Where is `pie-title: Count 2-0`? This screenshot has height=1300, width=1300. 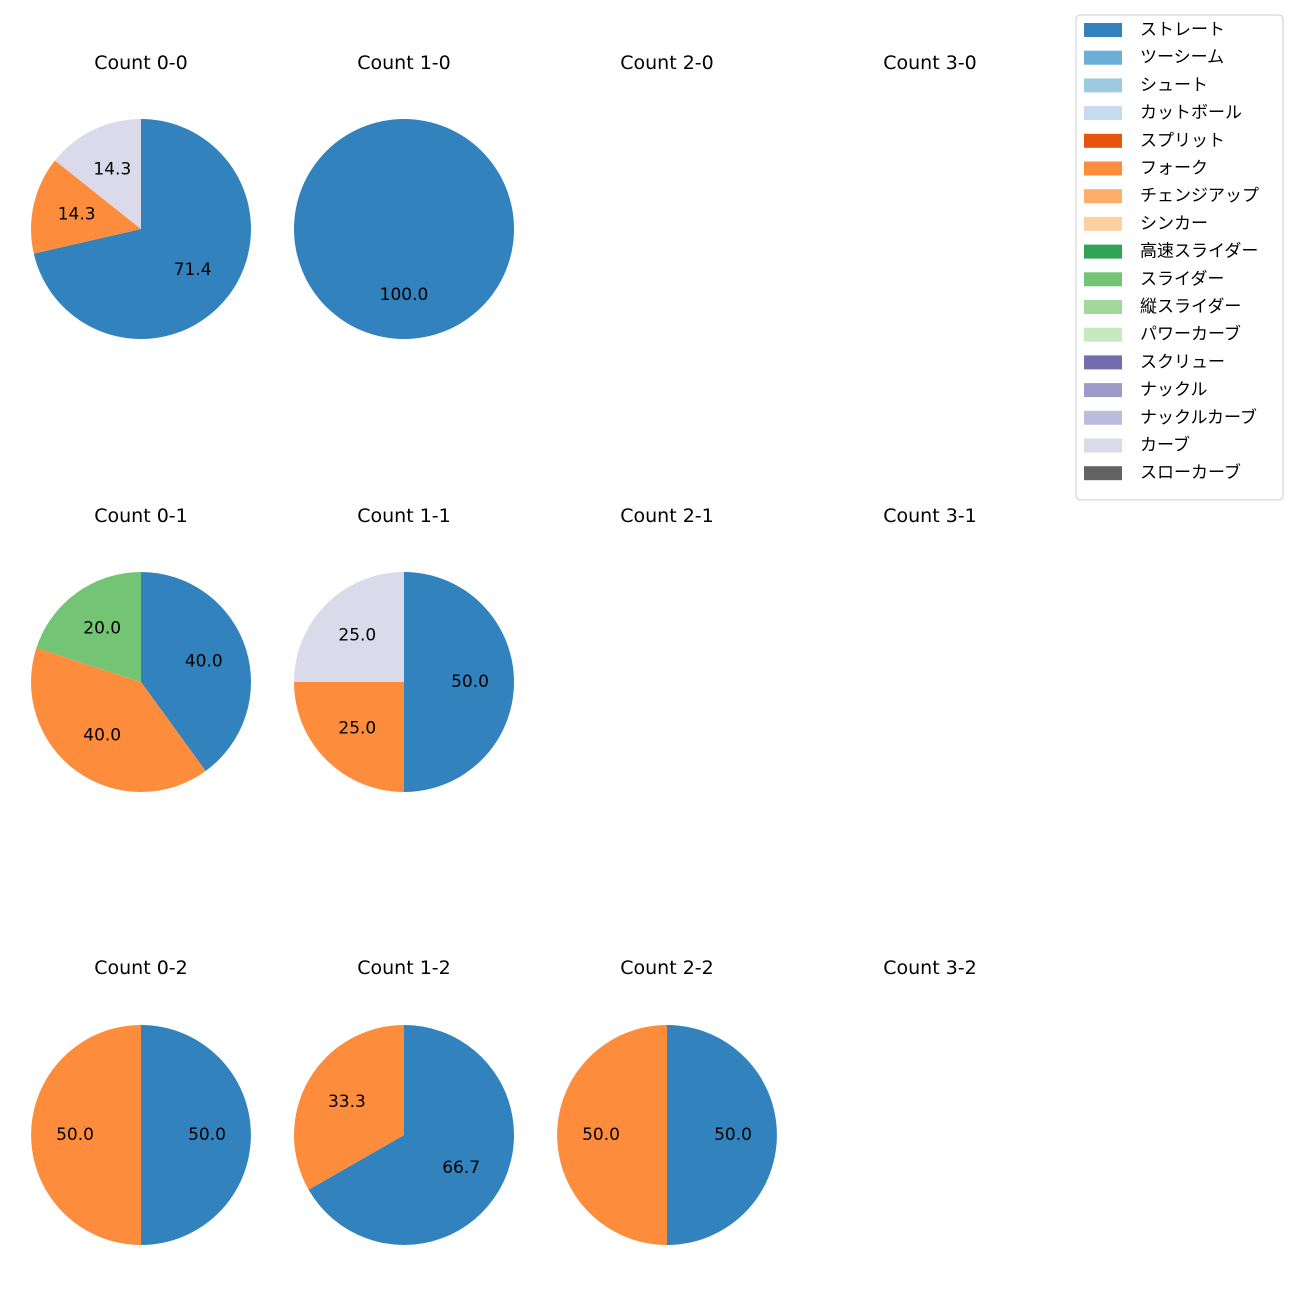 pie-title: Count 2-0 is located at coordinates (667, 63).